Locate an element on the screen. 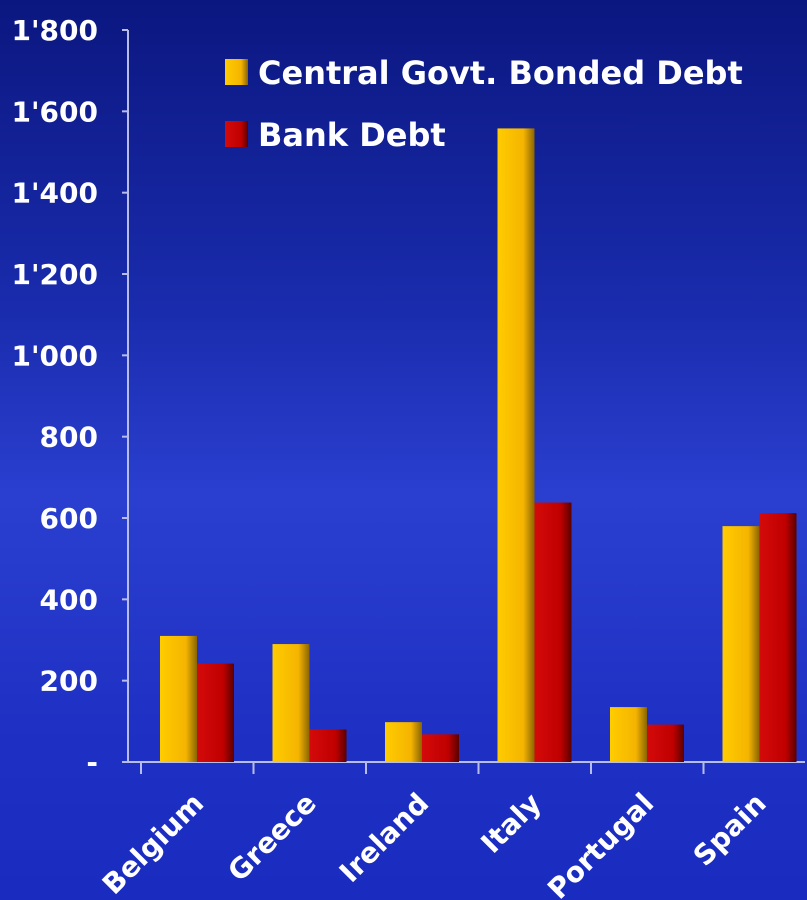  bar-italy-bonded-debt is located at coordinates (516, 445).